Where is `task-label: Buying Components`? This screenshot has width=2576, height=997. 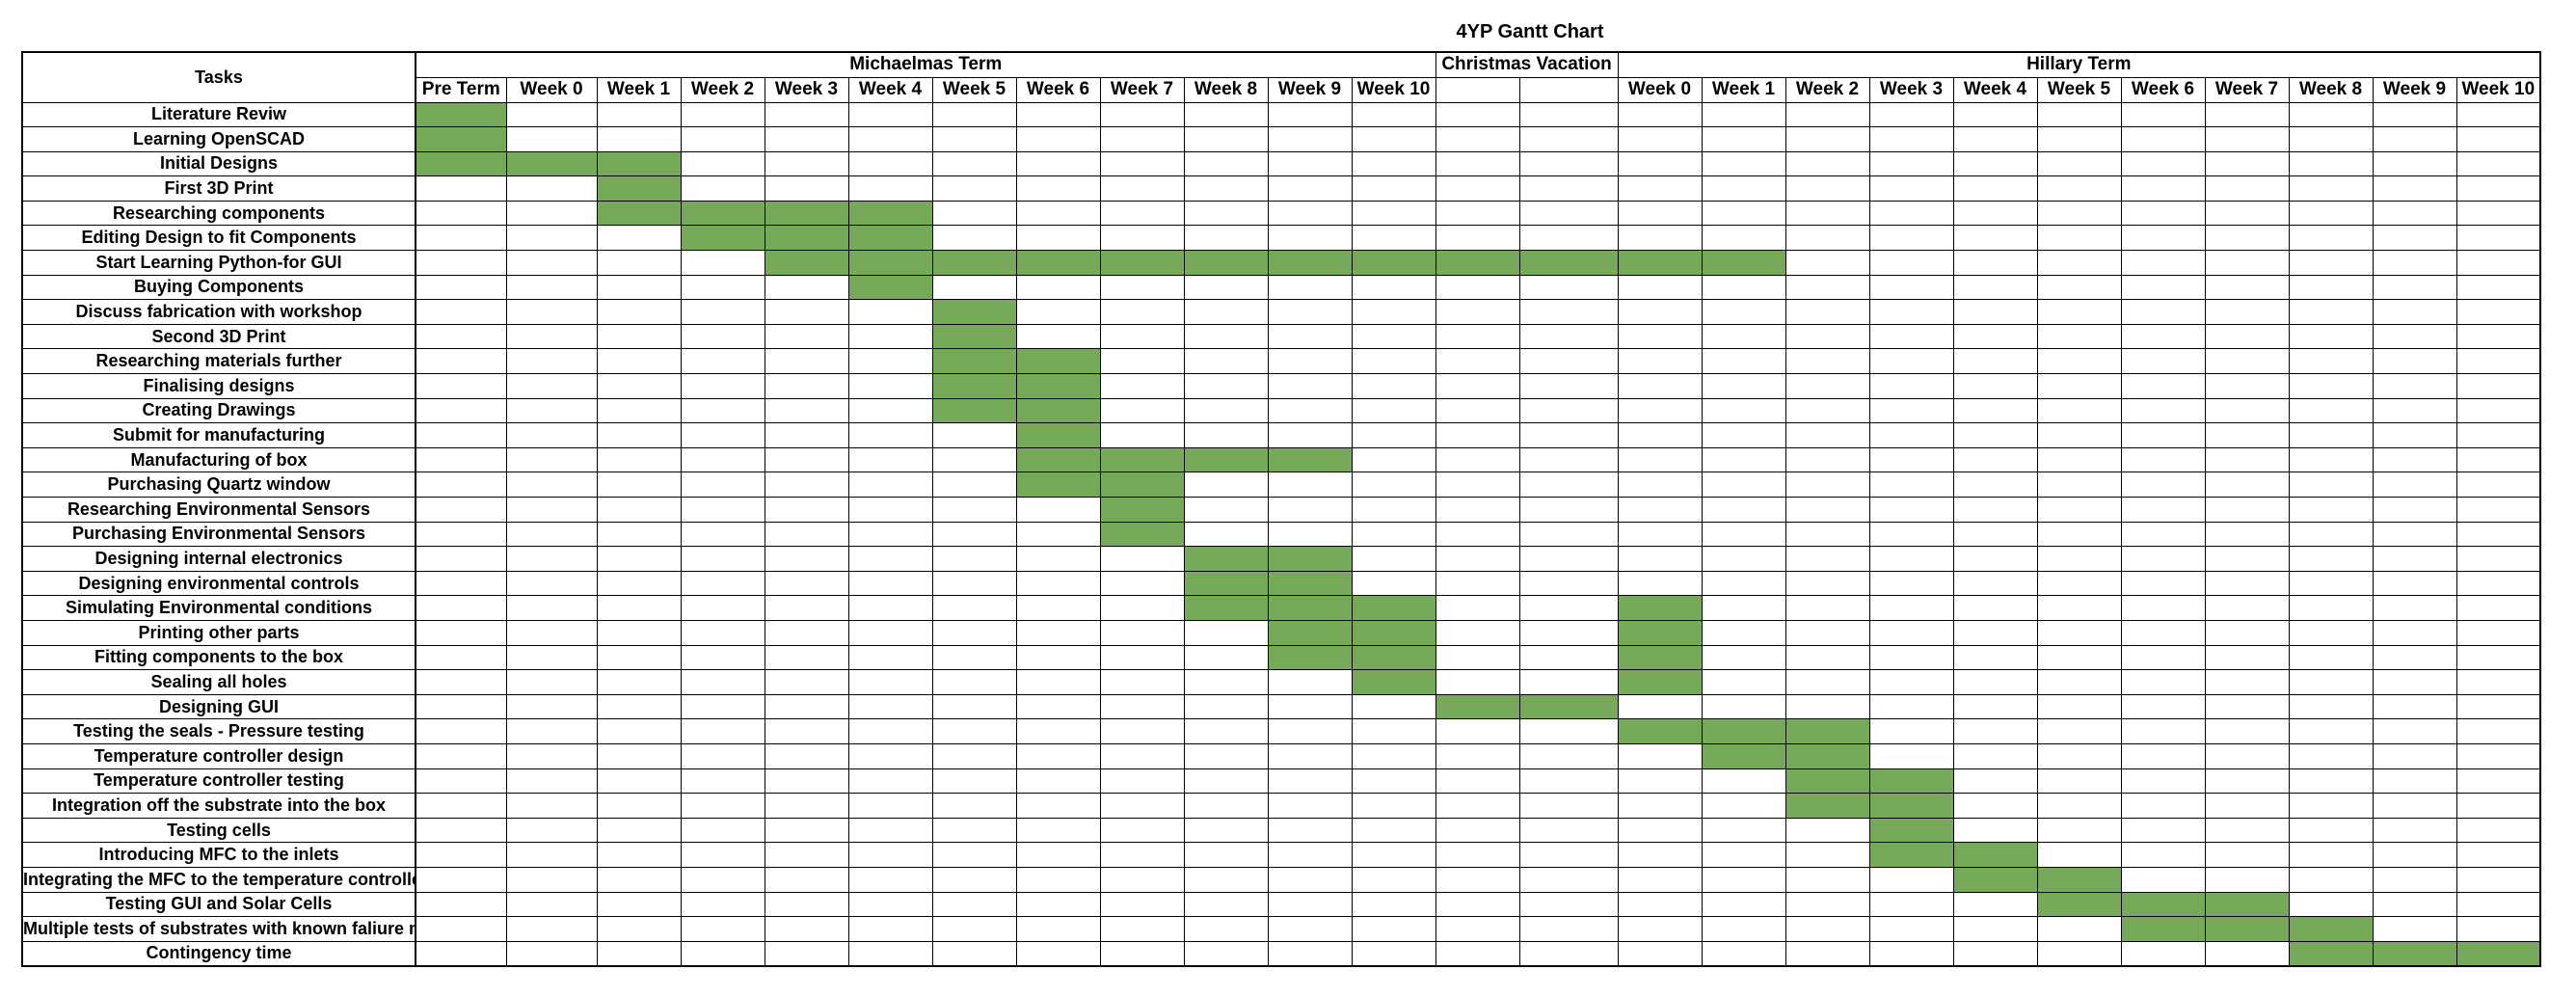
task-label: Buying Components is located at coordinates (219, 287).